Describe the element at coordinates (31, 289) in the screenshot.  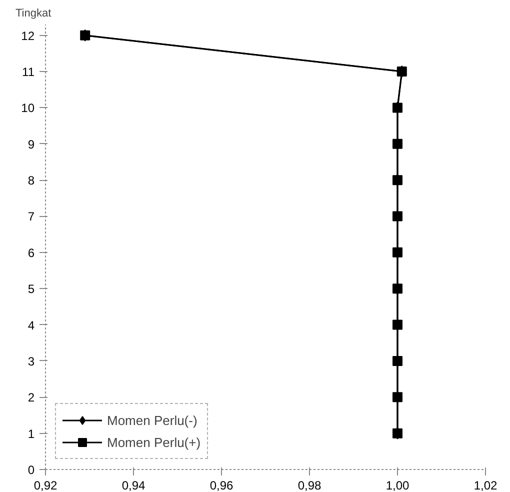
I see `y-tick-label: 5` at that location.